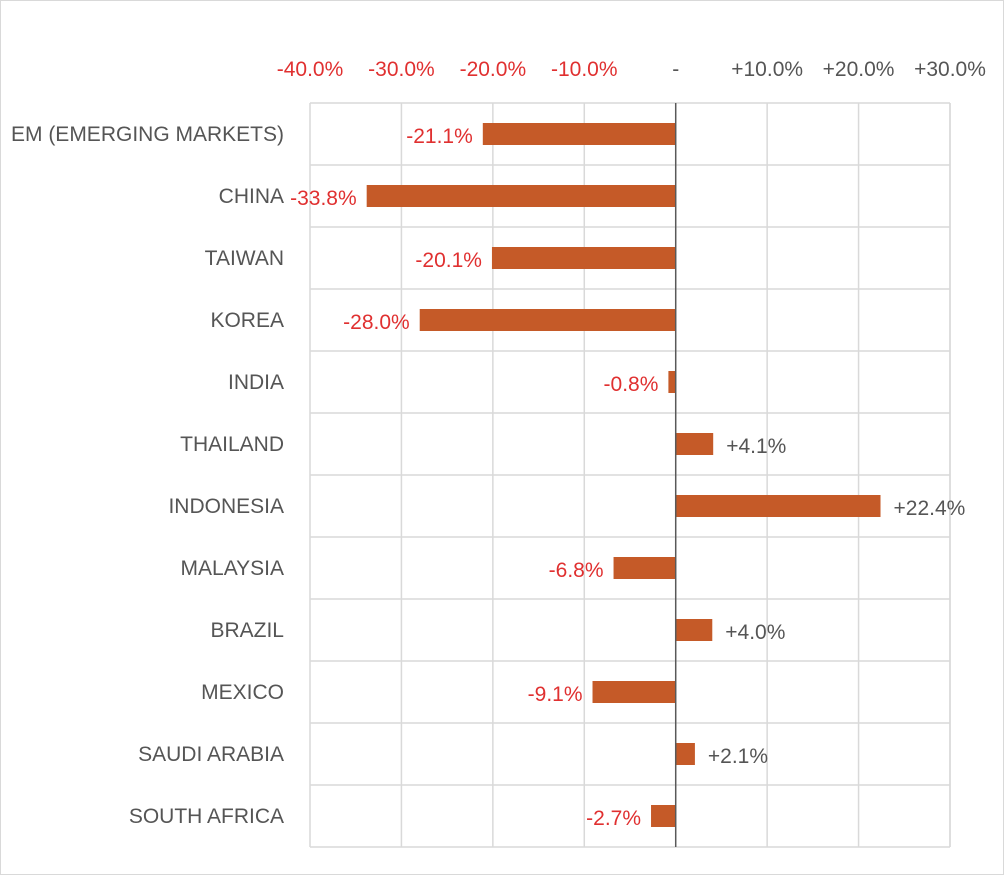  I want to click on x-tick-label: -30.0%, so click(401, 69).